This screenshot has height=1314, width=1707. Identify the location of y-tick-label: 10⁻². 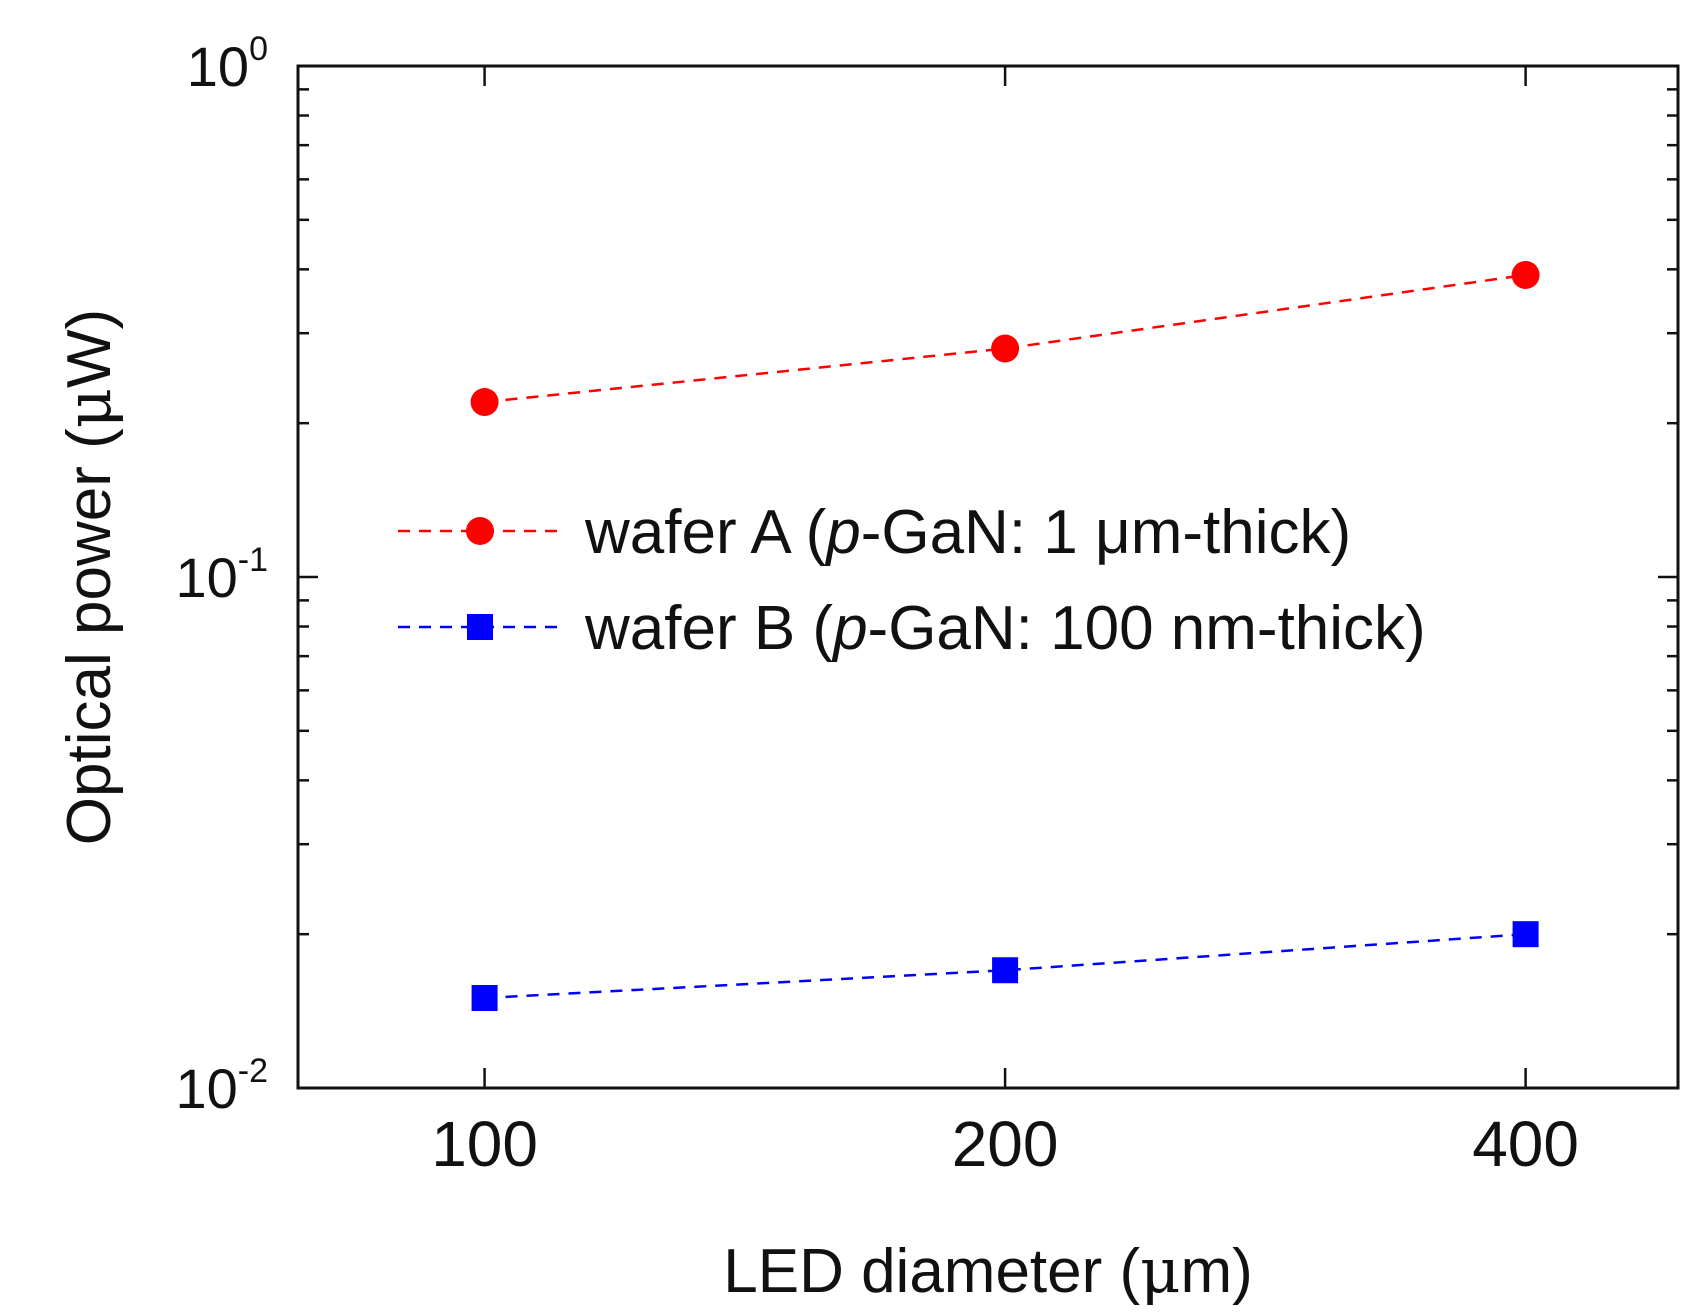
(221, 1086).